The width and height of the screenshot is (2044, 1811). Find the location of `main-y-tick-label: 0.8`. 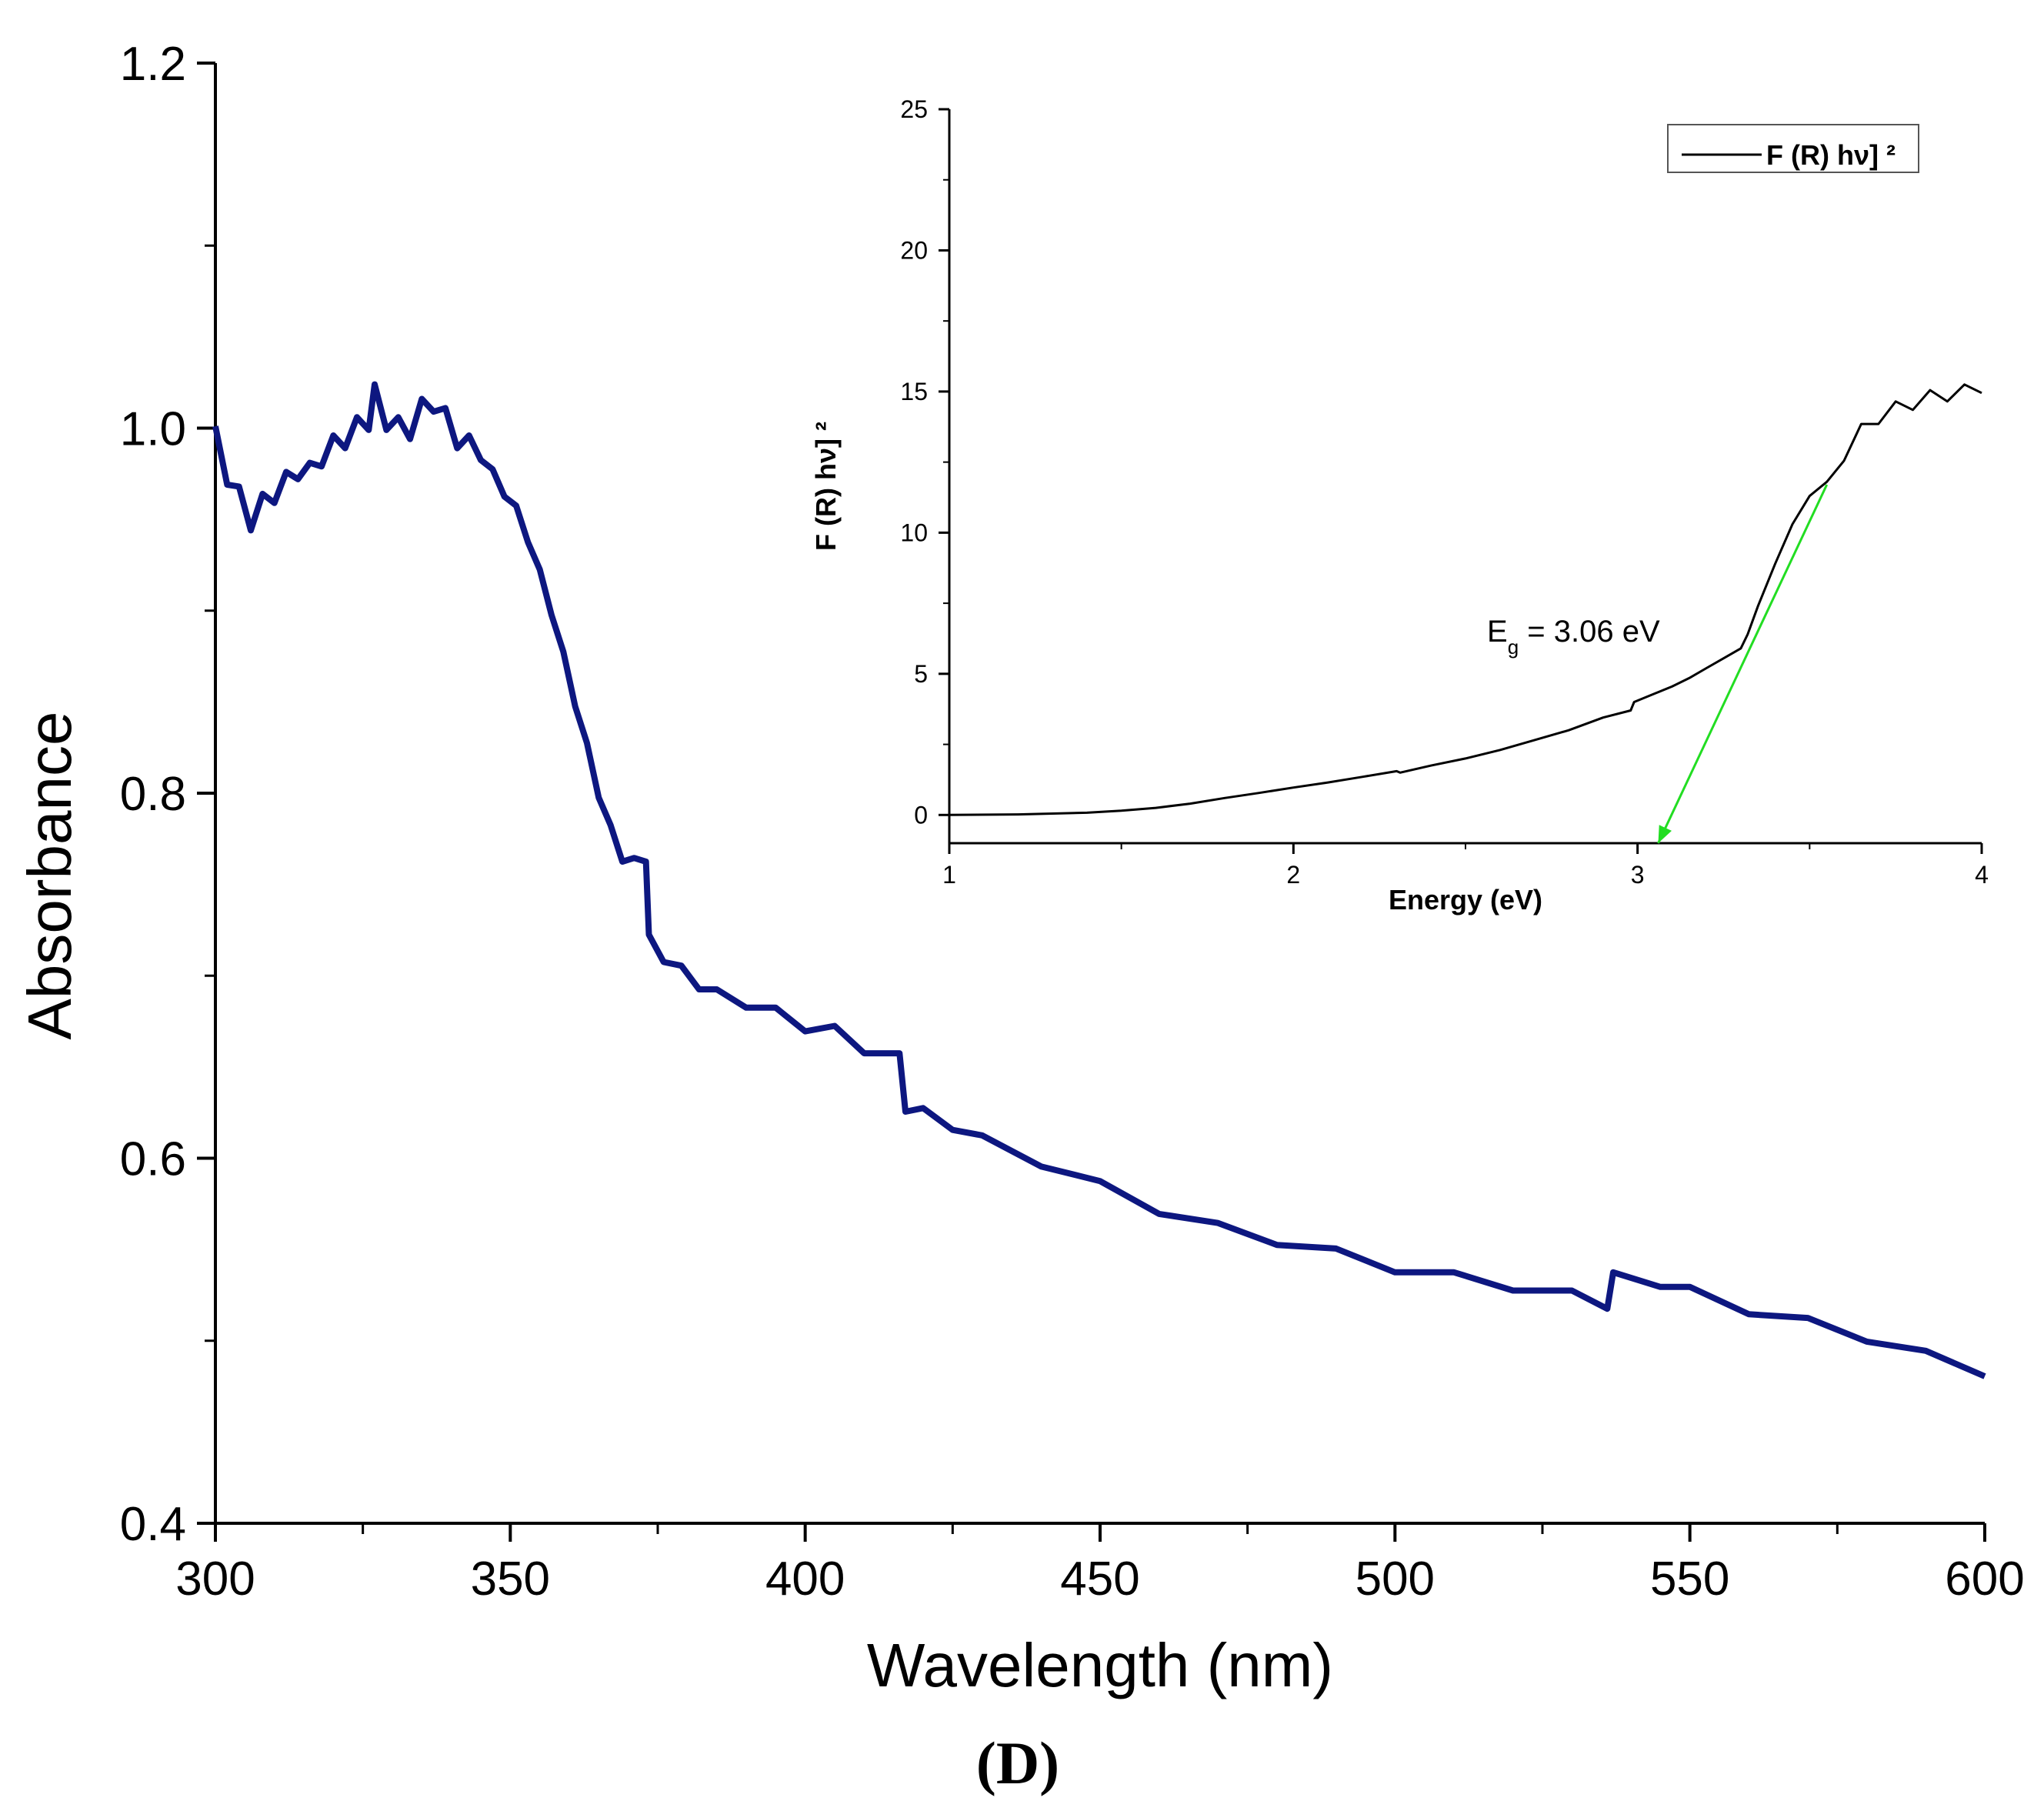

main-y-tick-label: 0.8 is located at coordinates (153, 794).